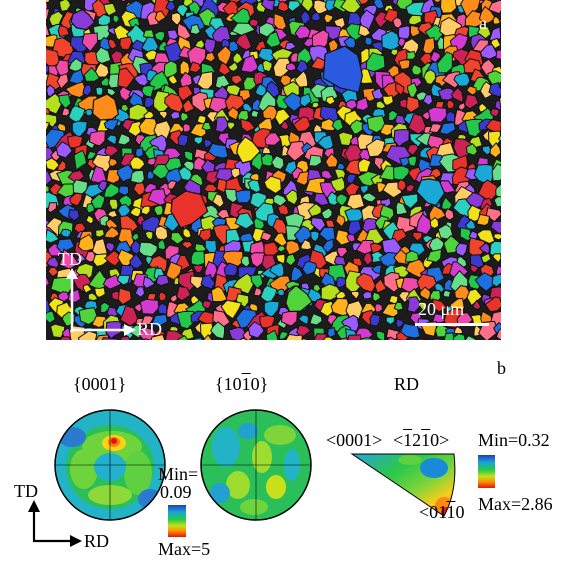  What do you see at coordinates (101, 302) in the screenshot?
I see `panel-a-axes-arrows` at bounding box center [101, 302].